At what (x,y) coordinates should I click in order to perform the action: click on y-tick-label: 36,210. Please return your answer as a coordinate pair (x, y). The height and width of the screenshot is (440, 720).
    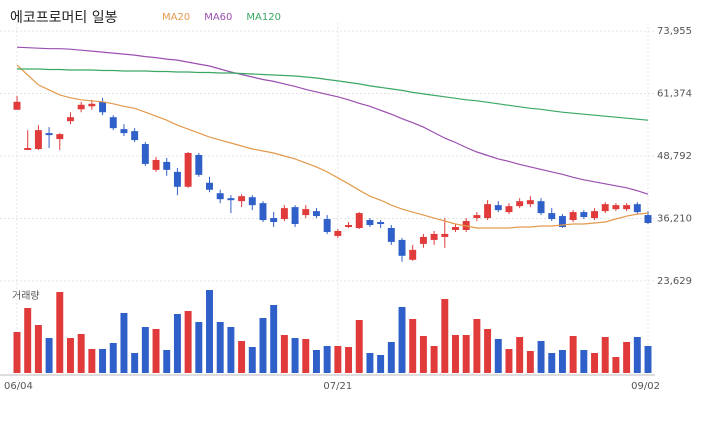
    Looking at the image, I should click on (674, 219).